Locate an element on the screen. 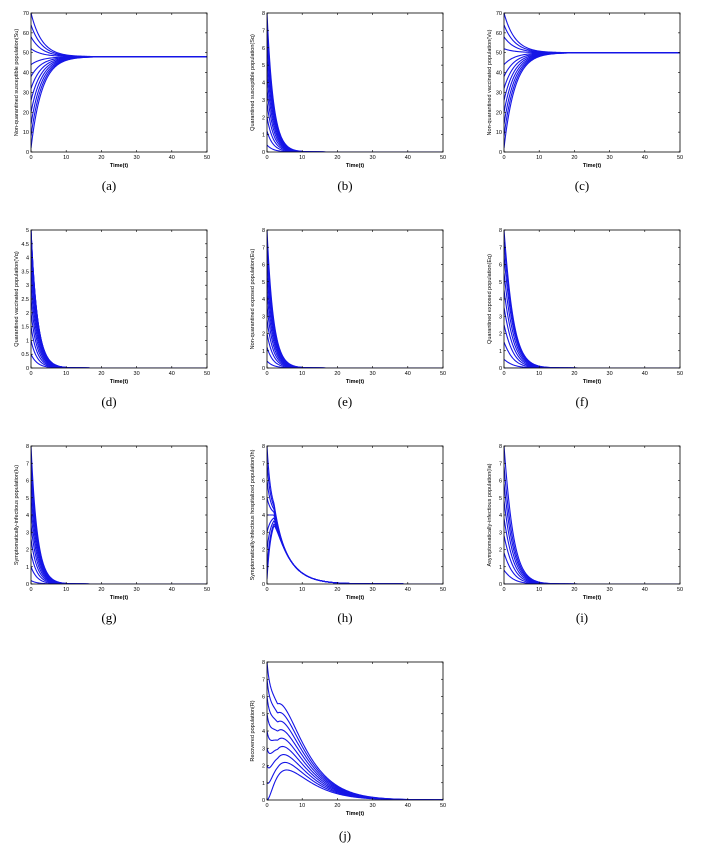 The image size is (712, 855). panel-caption: (a) is located at coordinates (109, 185).